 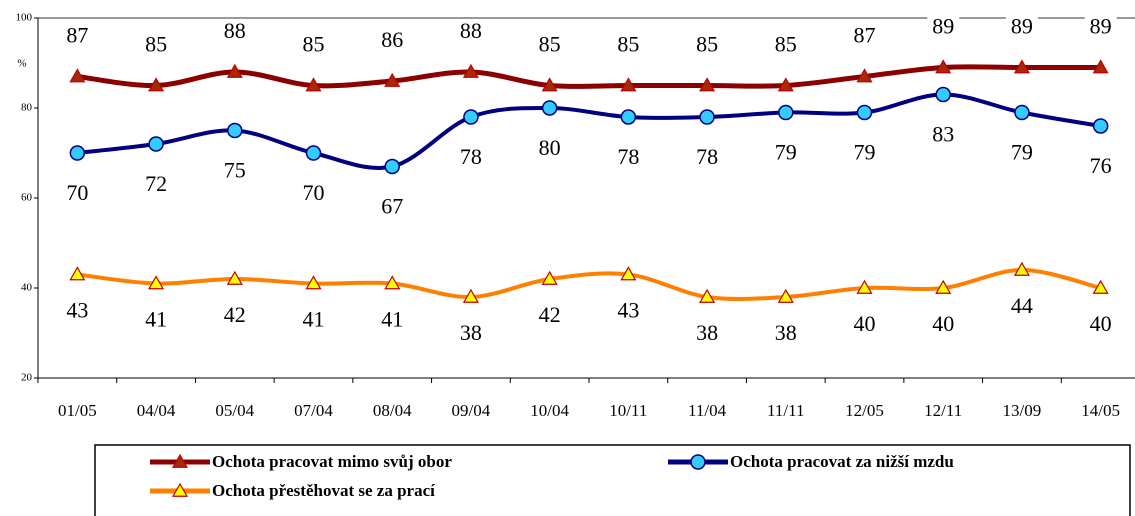 What do you see at coordinates (235, 170) in the screenshot?
I see `data-label: 75` at bounding box center [235, 170].